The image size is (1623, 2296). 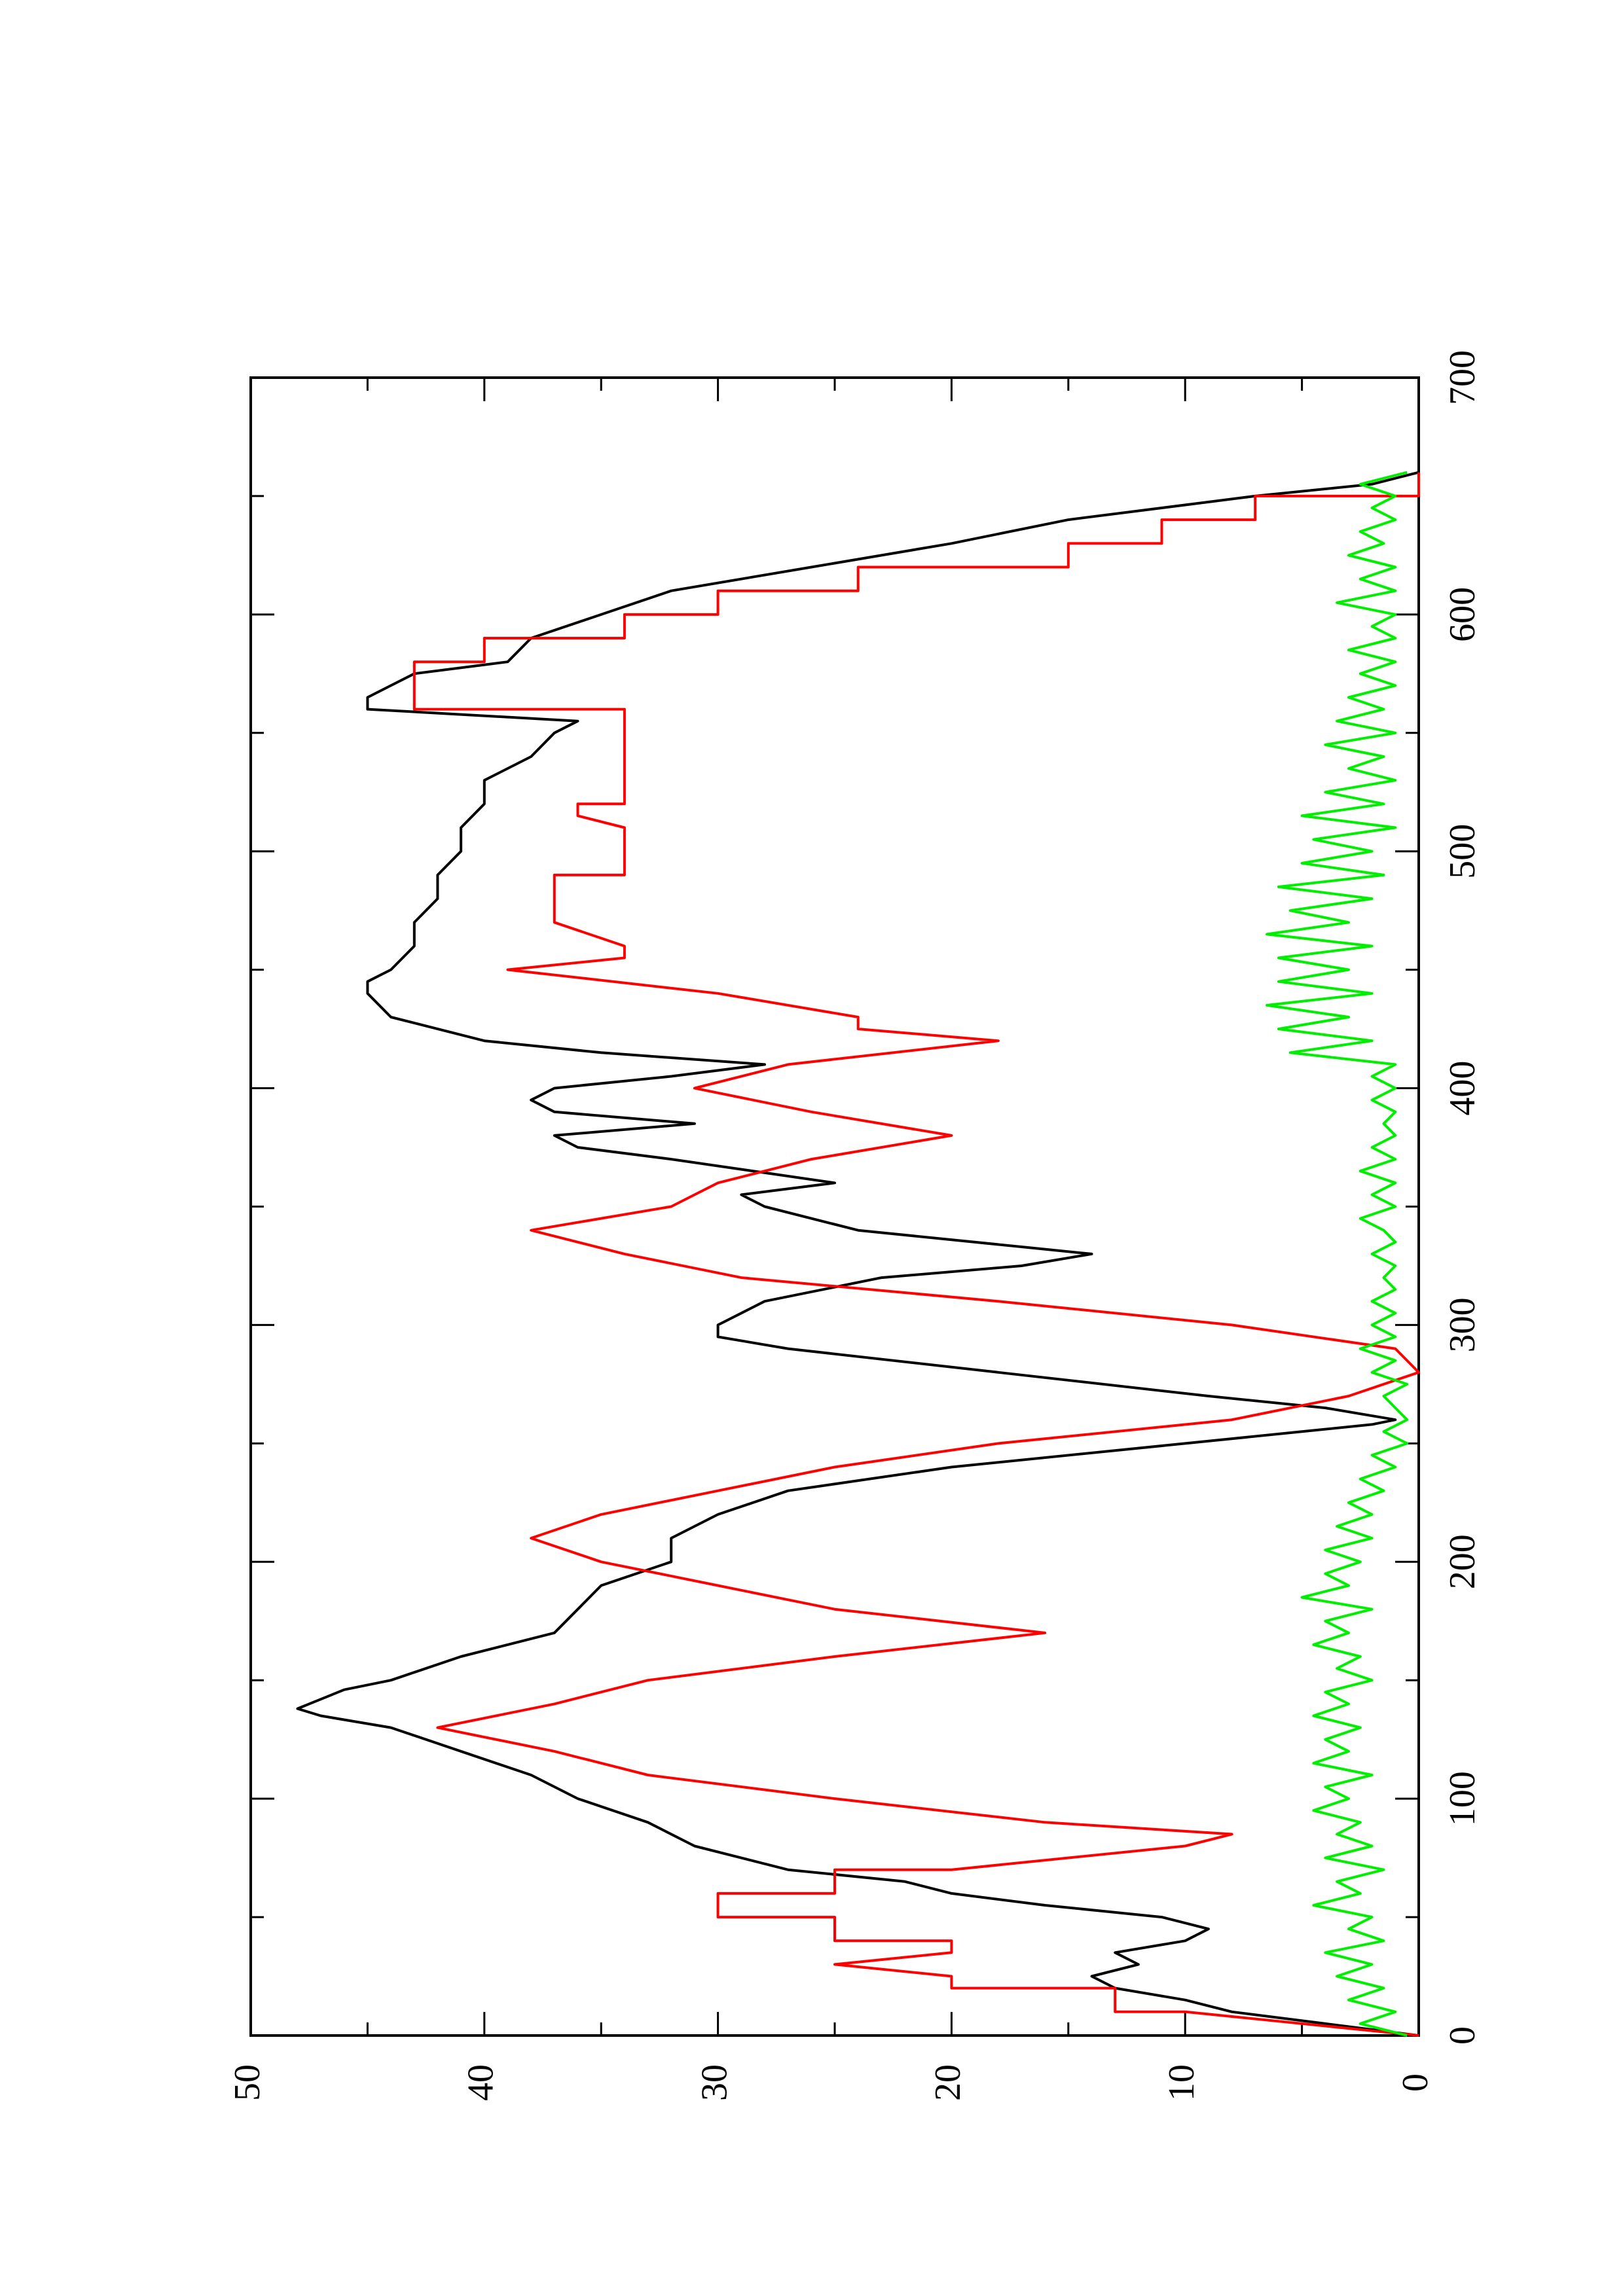 What do you see at coordinates (247, 2082) in the screenshot?
I see `y-tick-label: 50` at bounding box center [247, 2082].